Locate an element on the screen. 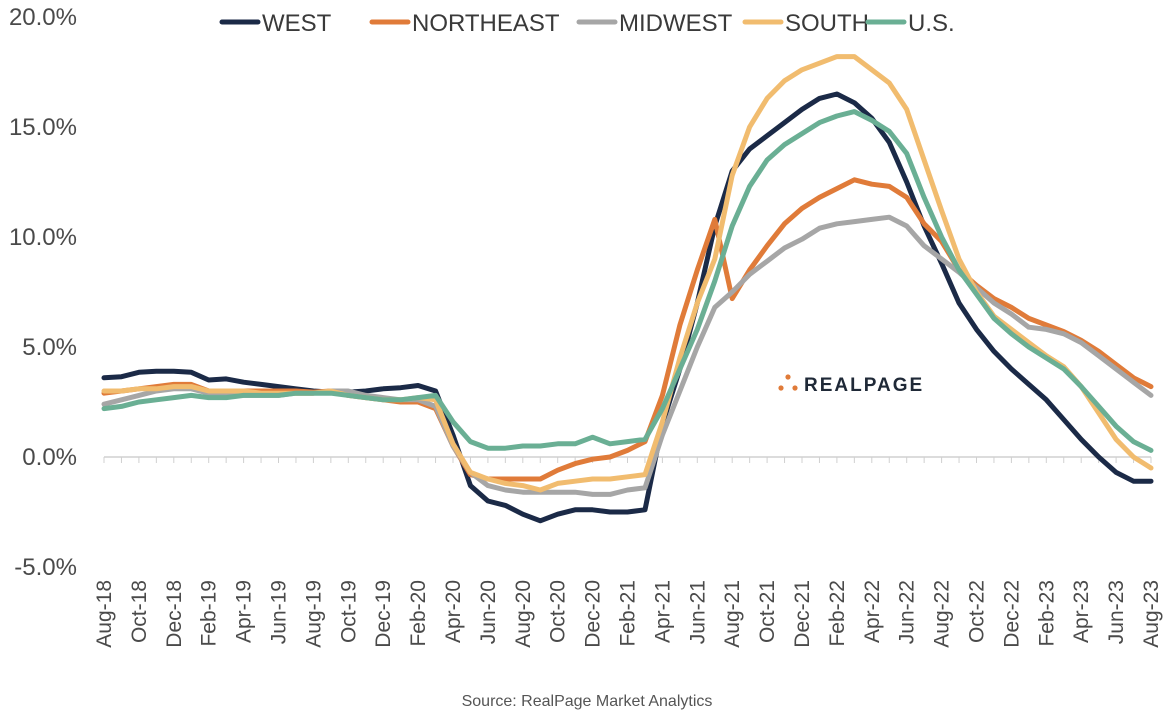 The width and height of the screenshot is (1174, 720). x-tick-label: Jun-22 is located at coordinates (907, 612).